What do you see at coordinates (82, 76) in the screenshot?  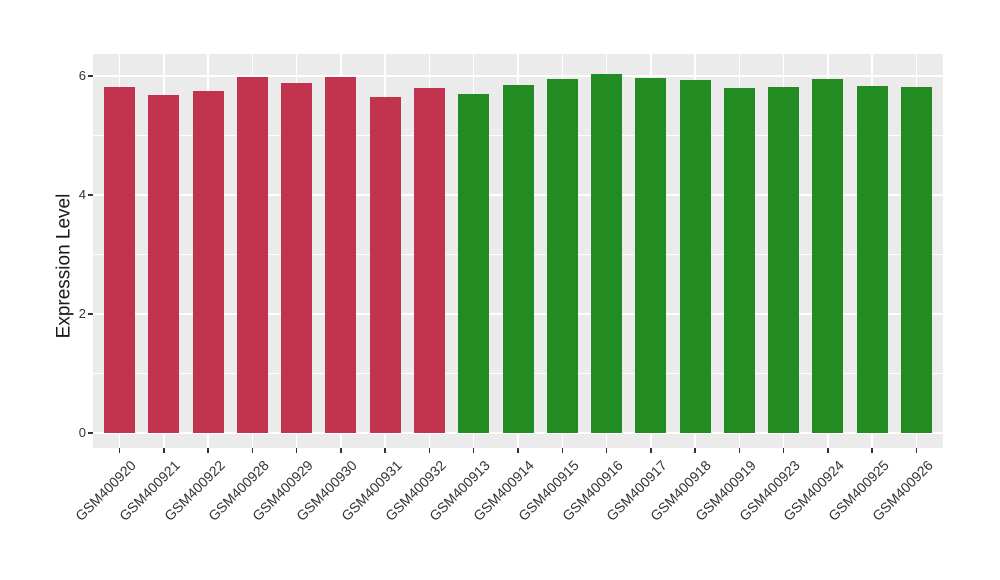 I see `y-tick-label: 6` at bounding box center [82, 76].